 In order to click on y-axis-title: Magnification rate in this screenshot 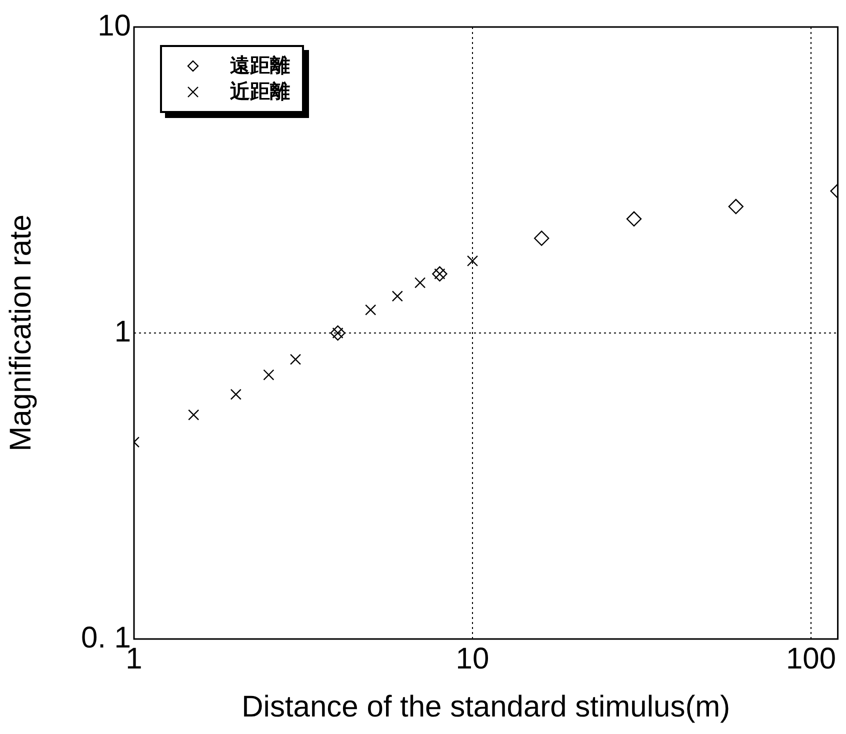, I will do `click(21, 333)`.